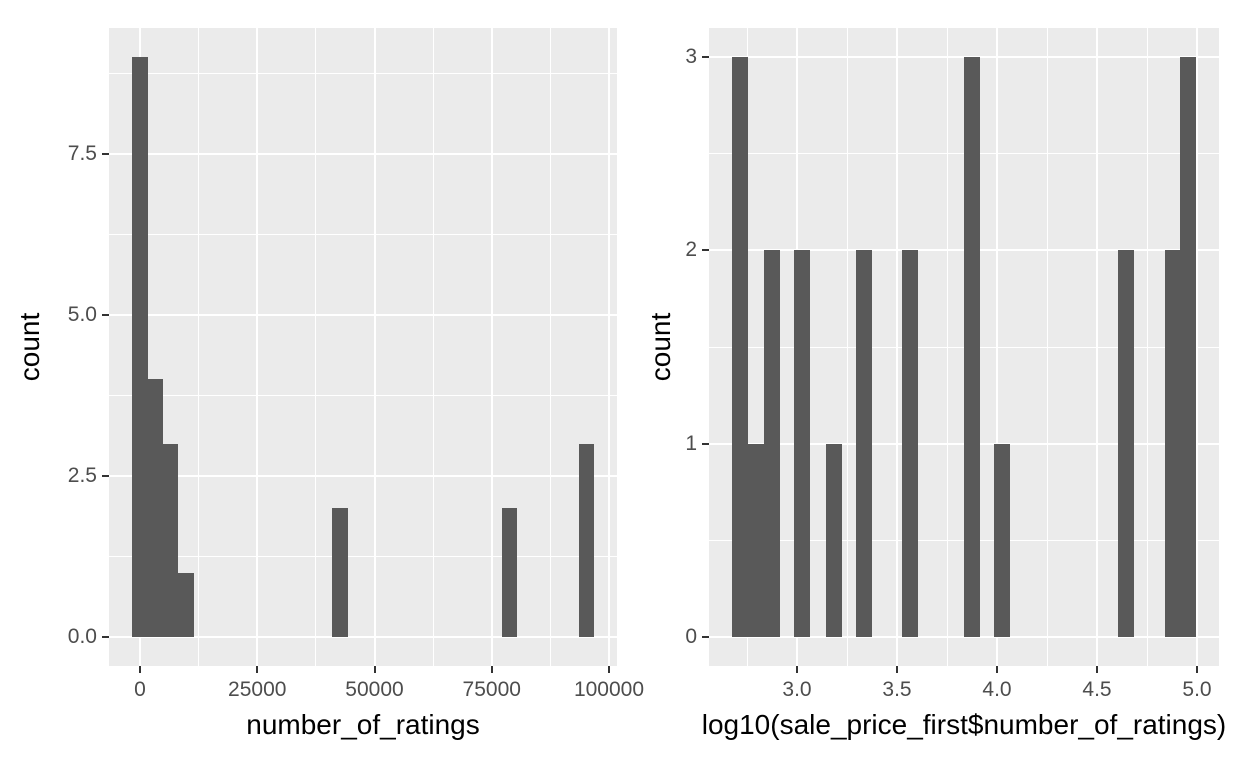  I want to click on y-tick-label: 2, so click(691, 250).